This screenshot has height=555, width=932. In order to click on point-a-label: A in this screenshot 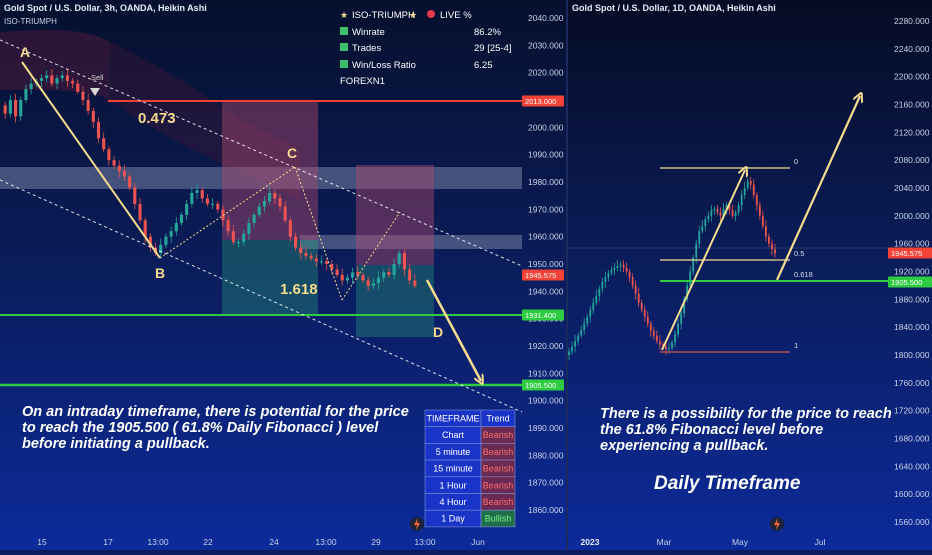, I will do `click(25, 52)`.